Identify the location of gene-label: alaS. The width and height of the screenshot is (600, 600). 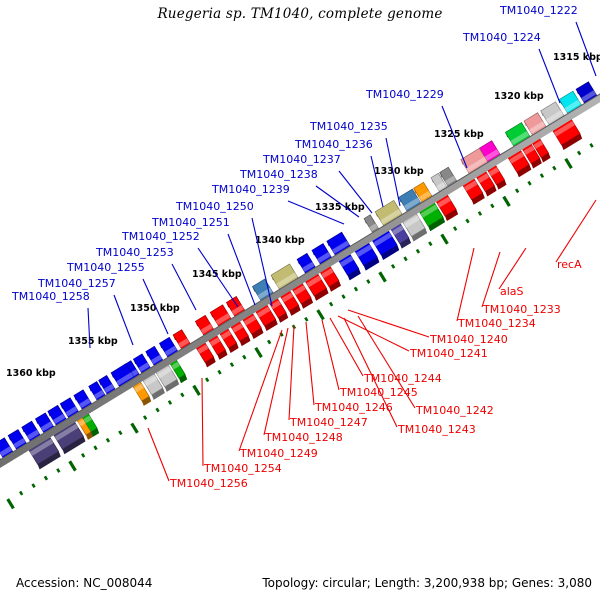
(512, 291).